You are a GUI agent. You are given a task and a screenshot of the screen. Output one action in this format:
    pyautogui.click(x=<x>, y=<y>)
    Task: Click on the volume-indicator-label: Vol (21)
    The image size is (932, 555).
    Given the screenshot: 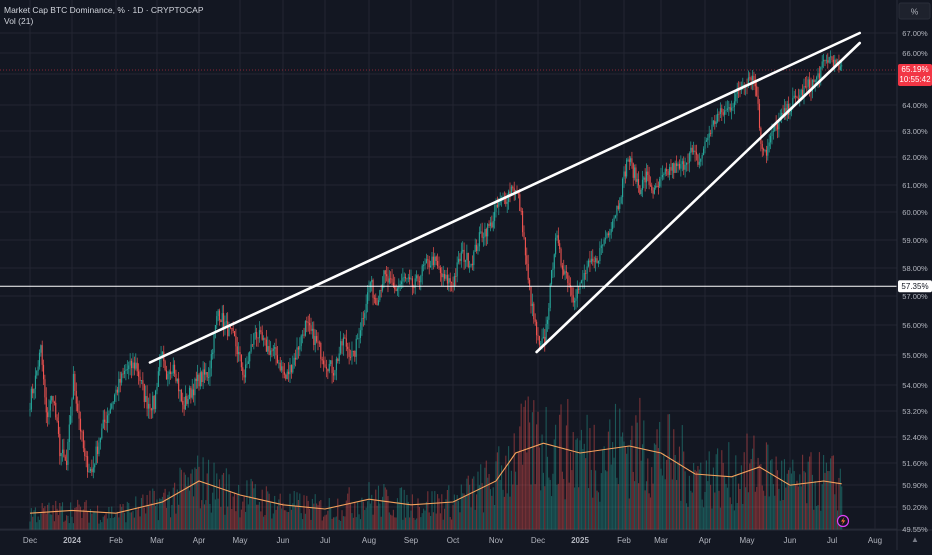 What is the action you would take?
    pyautogui.click(x=19, y=21)
    